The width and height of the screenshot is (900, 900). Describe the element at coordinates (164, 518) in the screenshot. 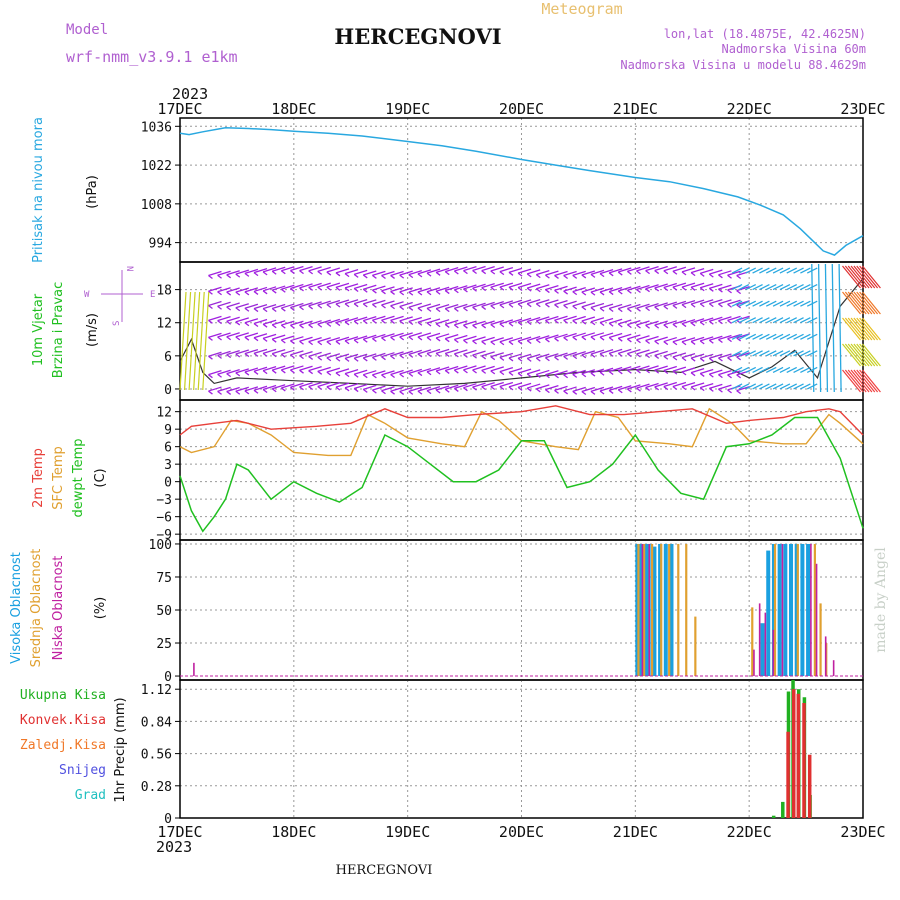

I see `ytick-label: −6` at that location.